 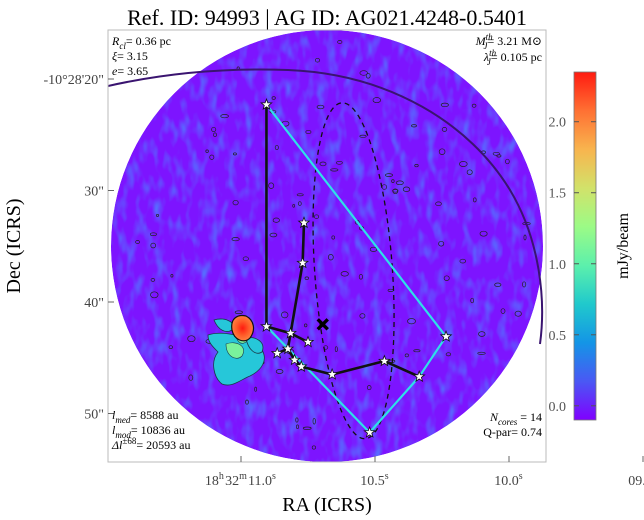 I want to click on peak-marker, so click(x=322, y=324).